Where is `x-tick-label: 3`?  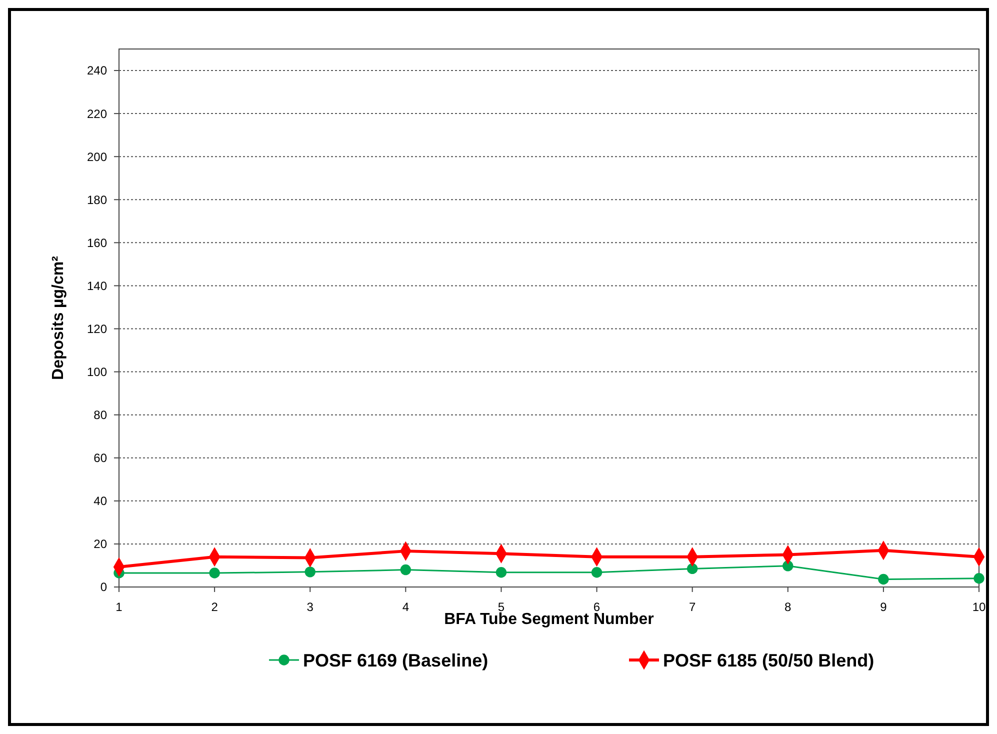
x-tick-label: 3 is located at coordinates (310, 607).